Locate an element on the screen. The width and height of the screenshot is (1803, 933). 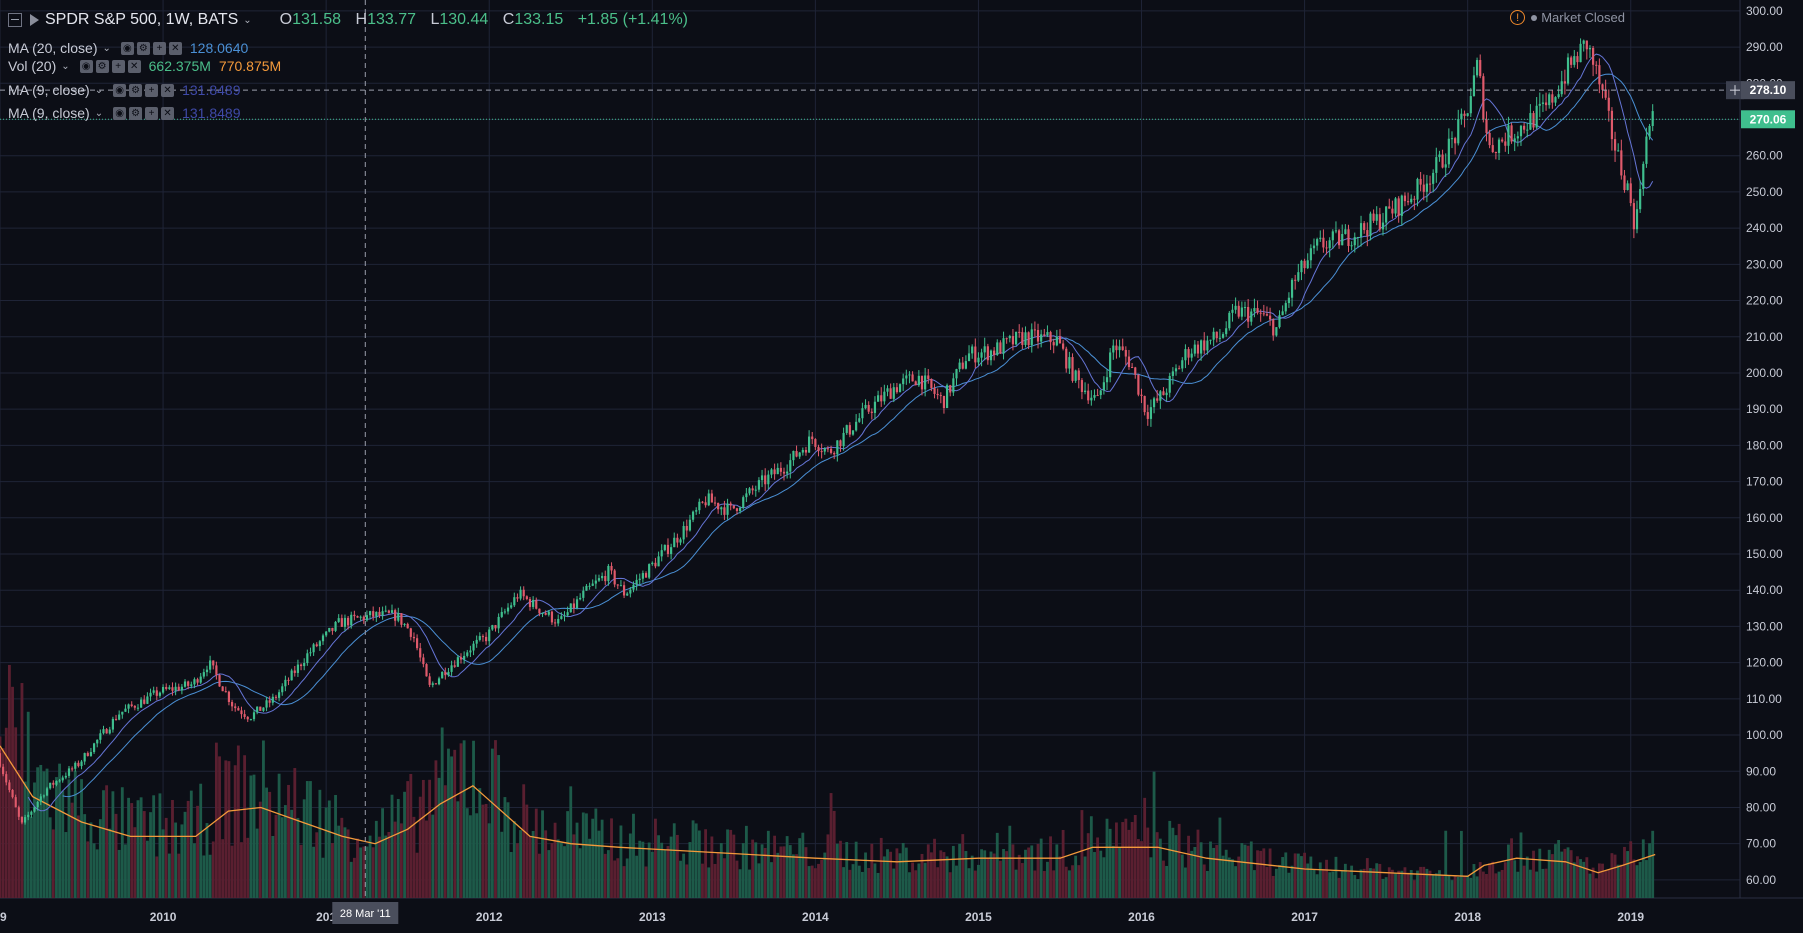
indicator-ma9-a: MA (9, close) ⌄ ◉ ⚙ + ✕ 131.8489 is located at coordinates (124, 90).